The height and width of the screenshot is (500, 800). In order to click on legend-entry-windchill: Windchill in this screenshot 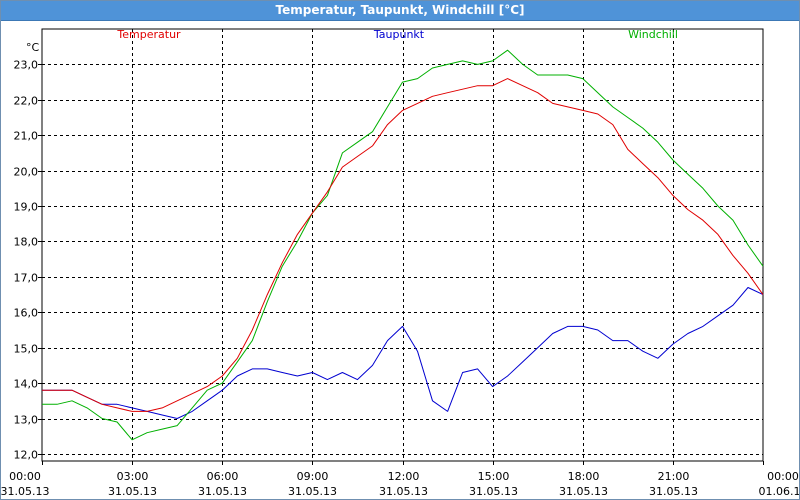, I will do `click(653, 34)`.